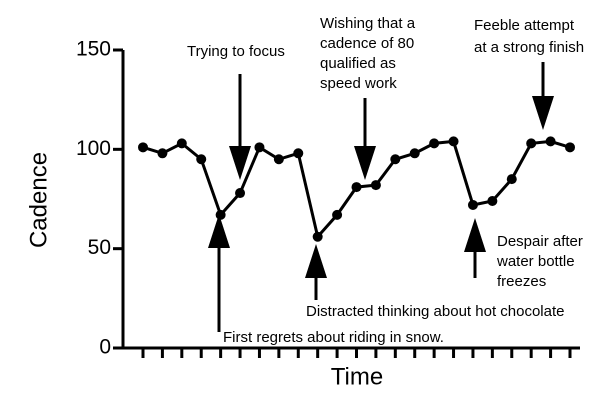  What do you see at coordinates (38, 200) in the screenshot?
I see `y-axis-label: Cadence` at bounding box center [38, 200].